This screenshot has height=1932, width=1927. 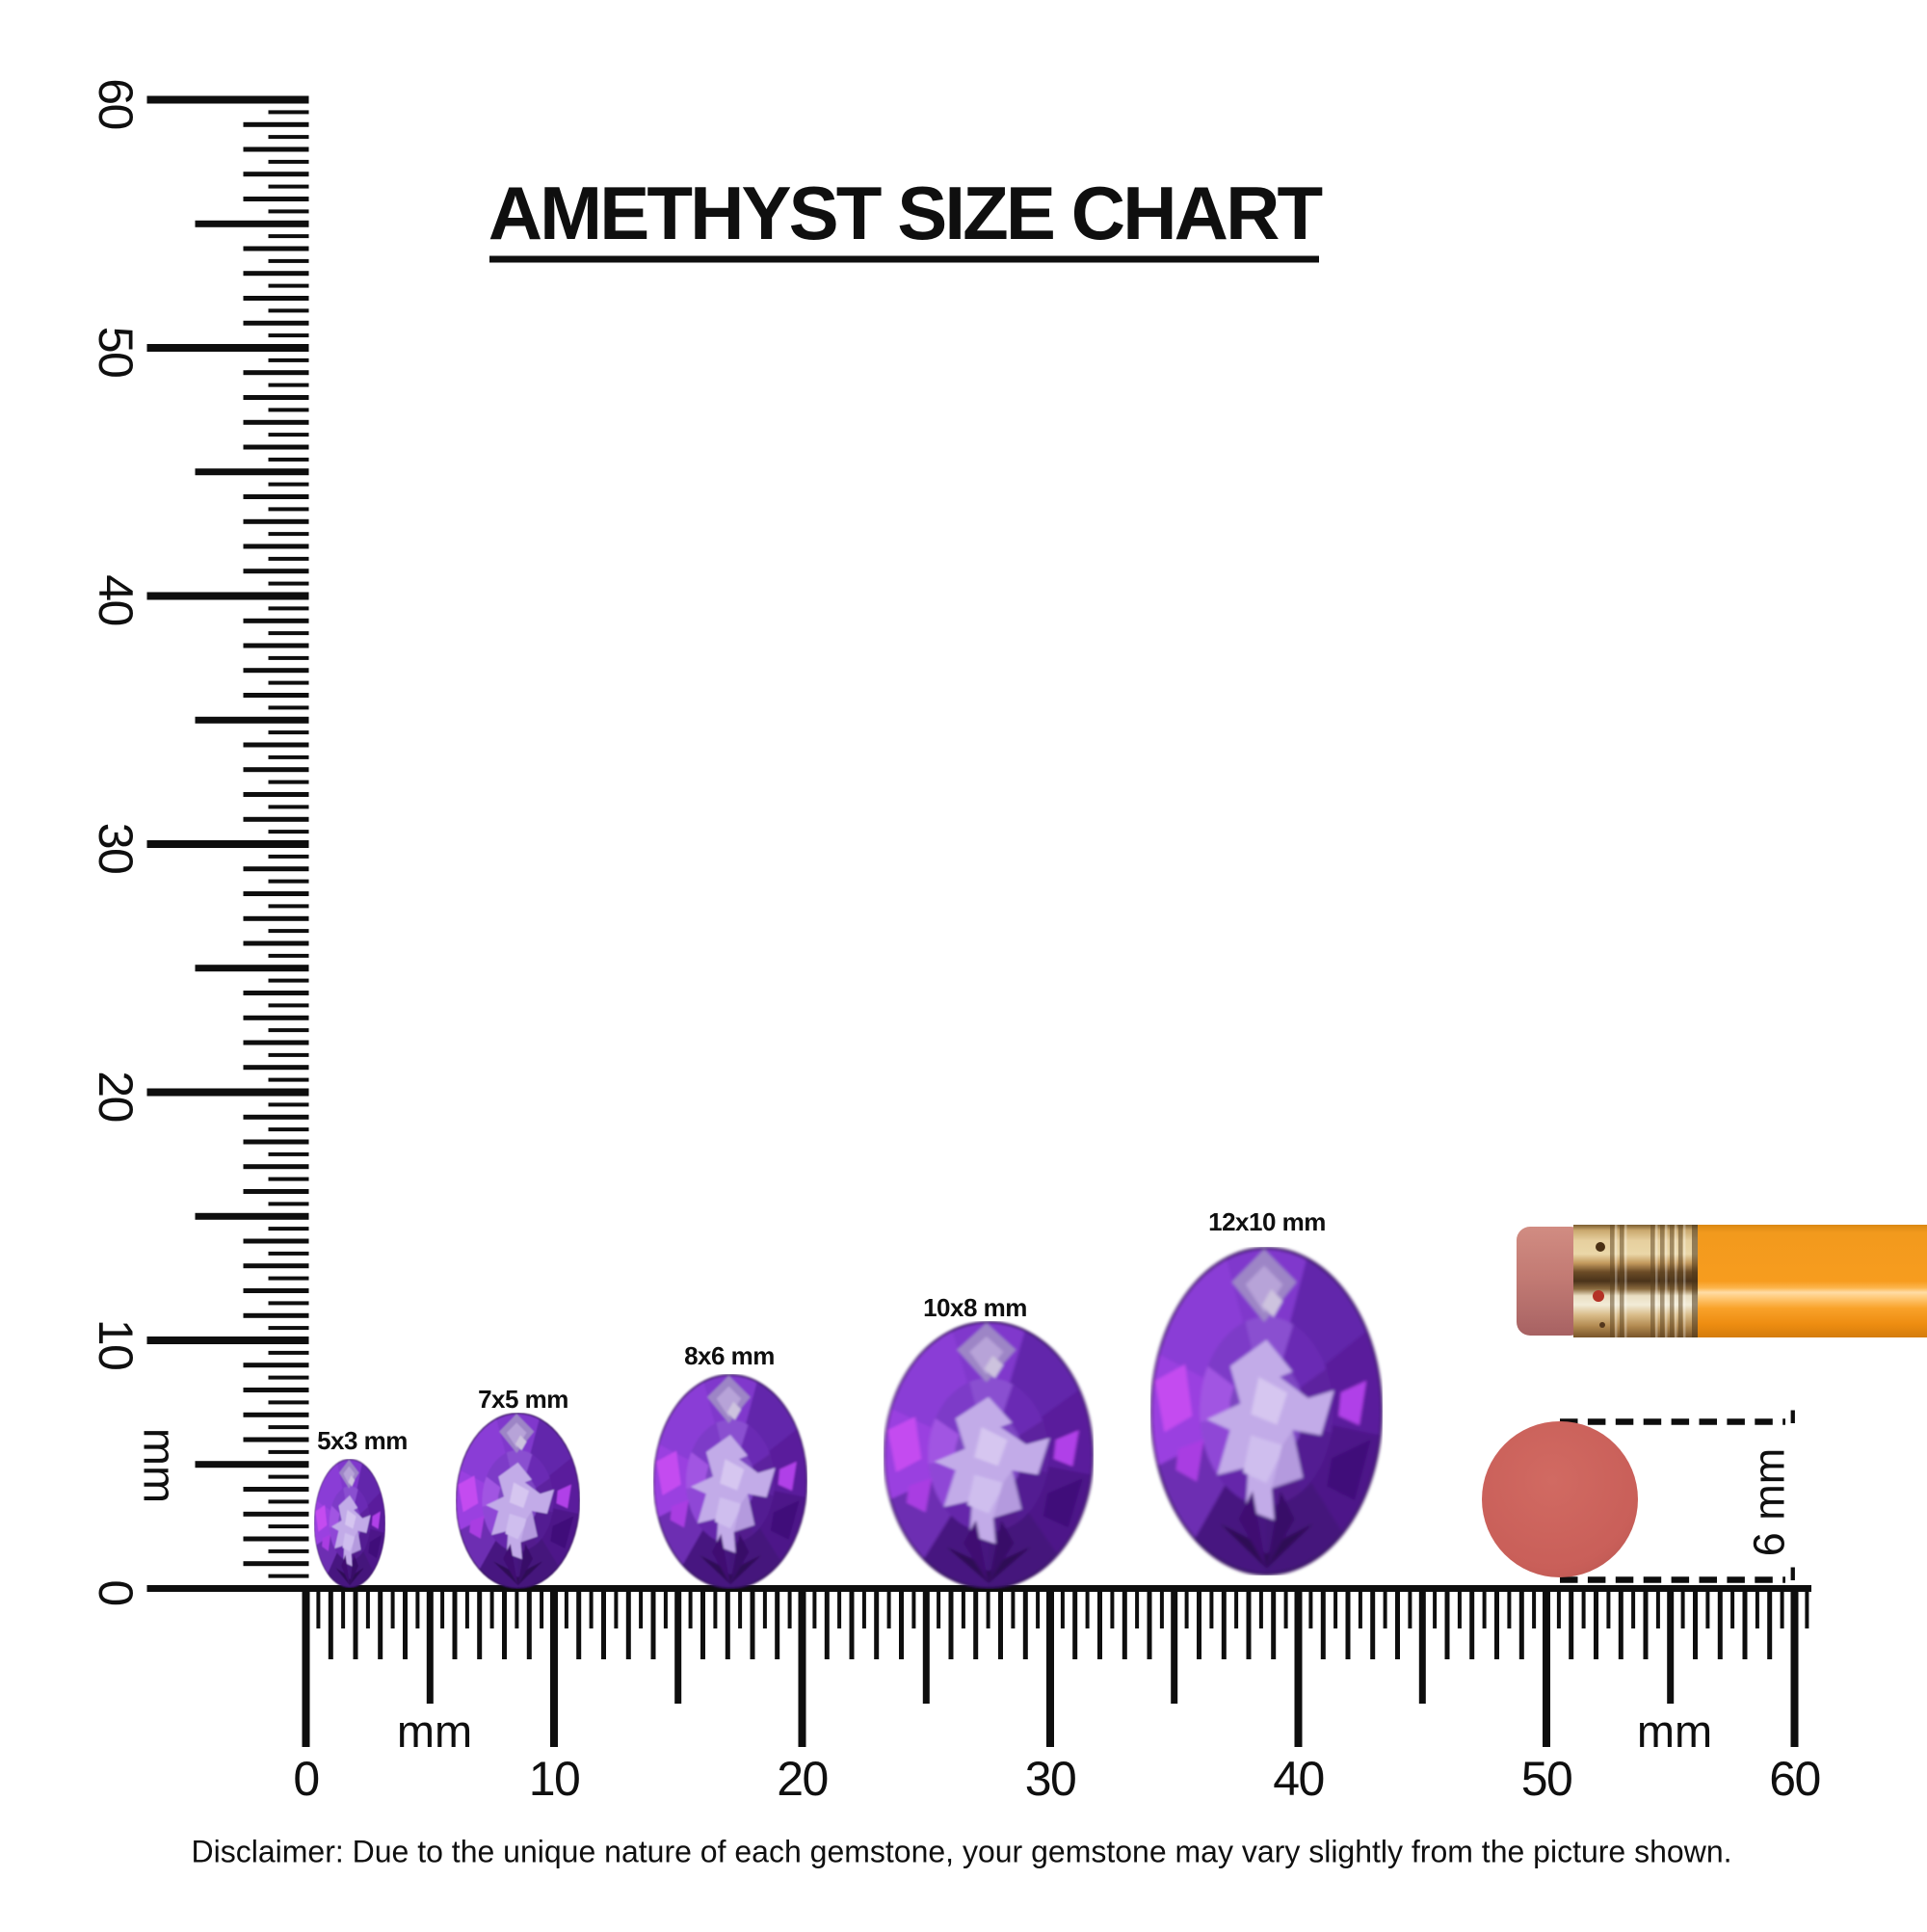 What do you see at coordinates (975, 1307) in the screenshot?
I see `svg-text: 10x8 mm` at bounding box center [975, 1307].